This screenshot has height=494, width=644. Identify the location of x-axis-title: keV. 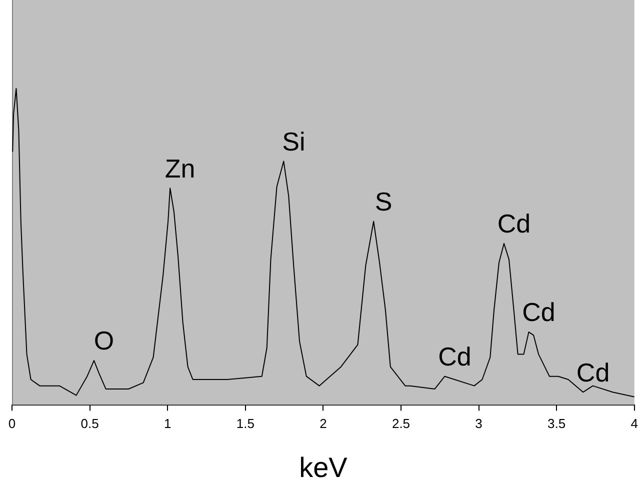
(323, 467).